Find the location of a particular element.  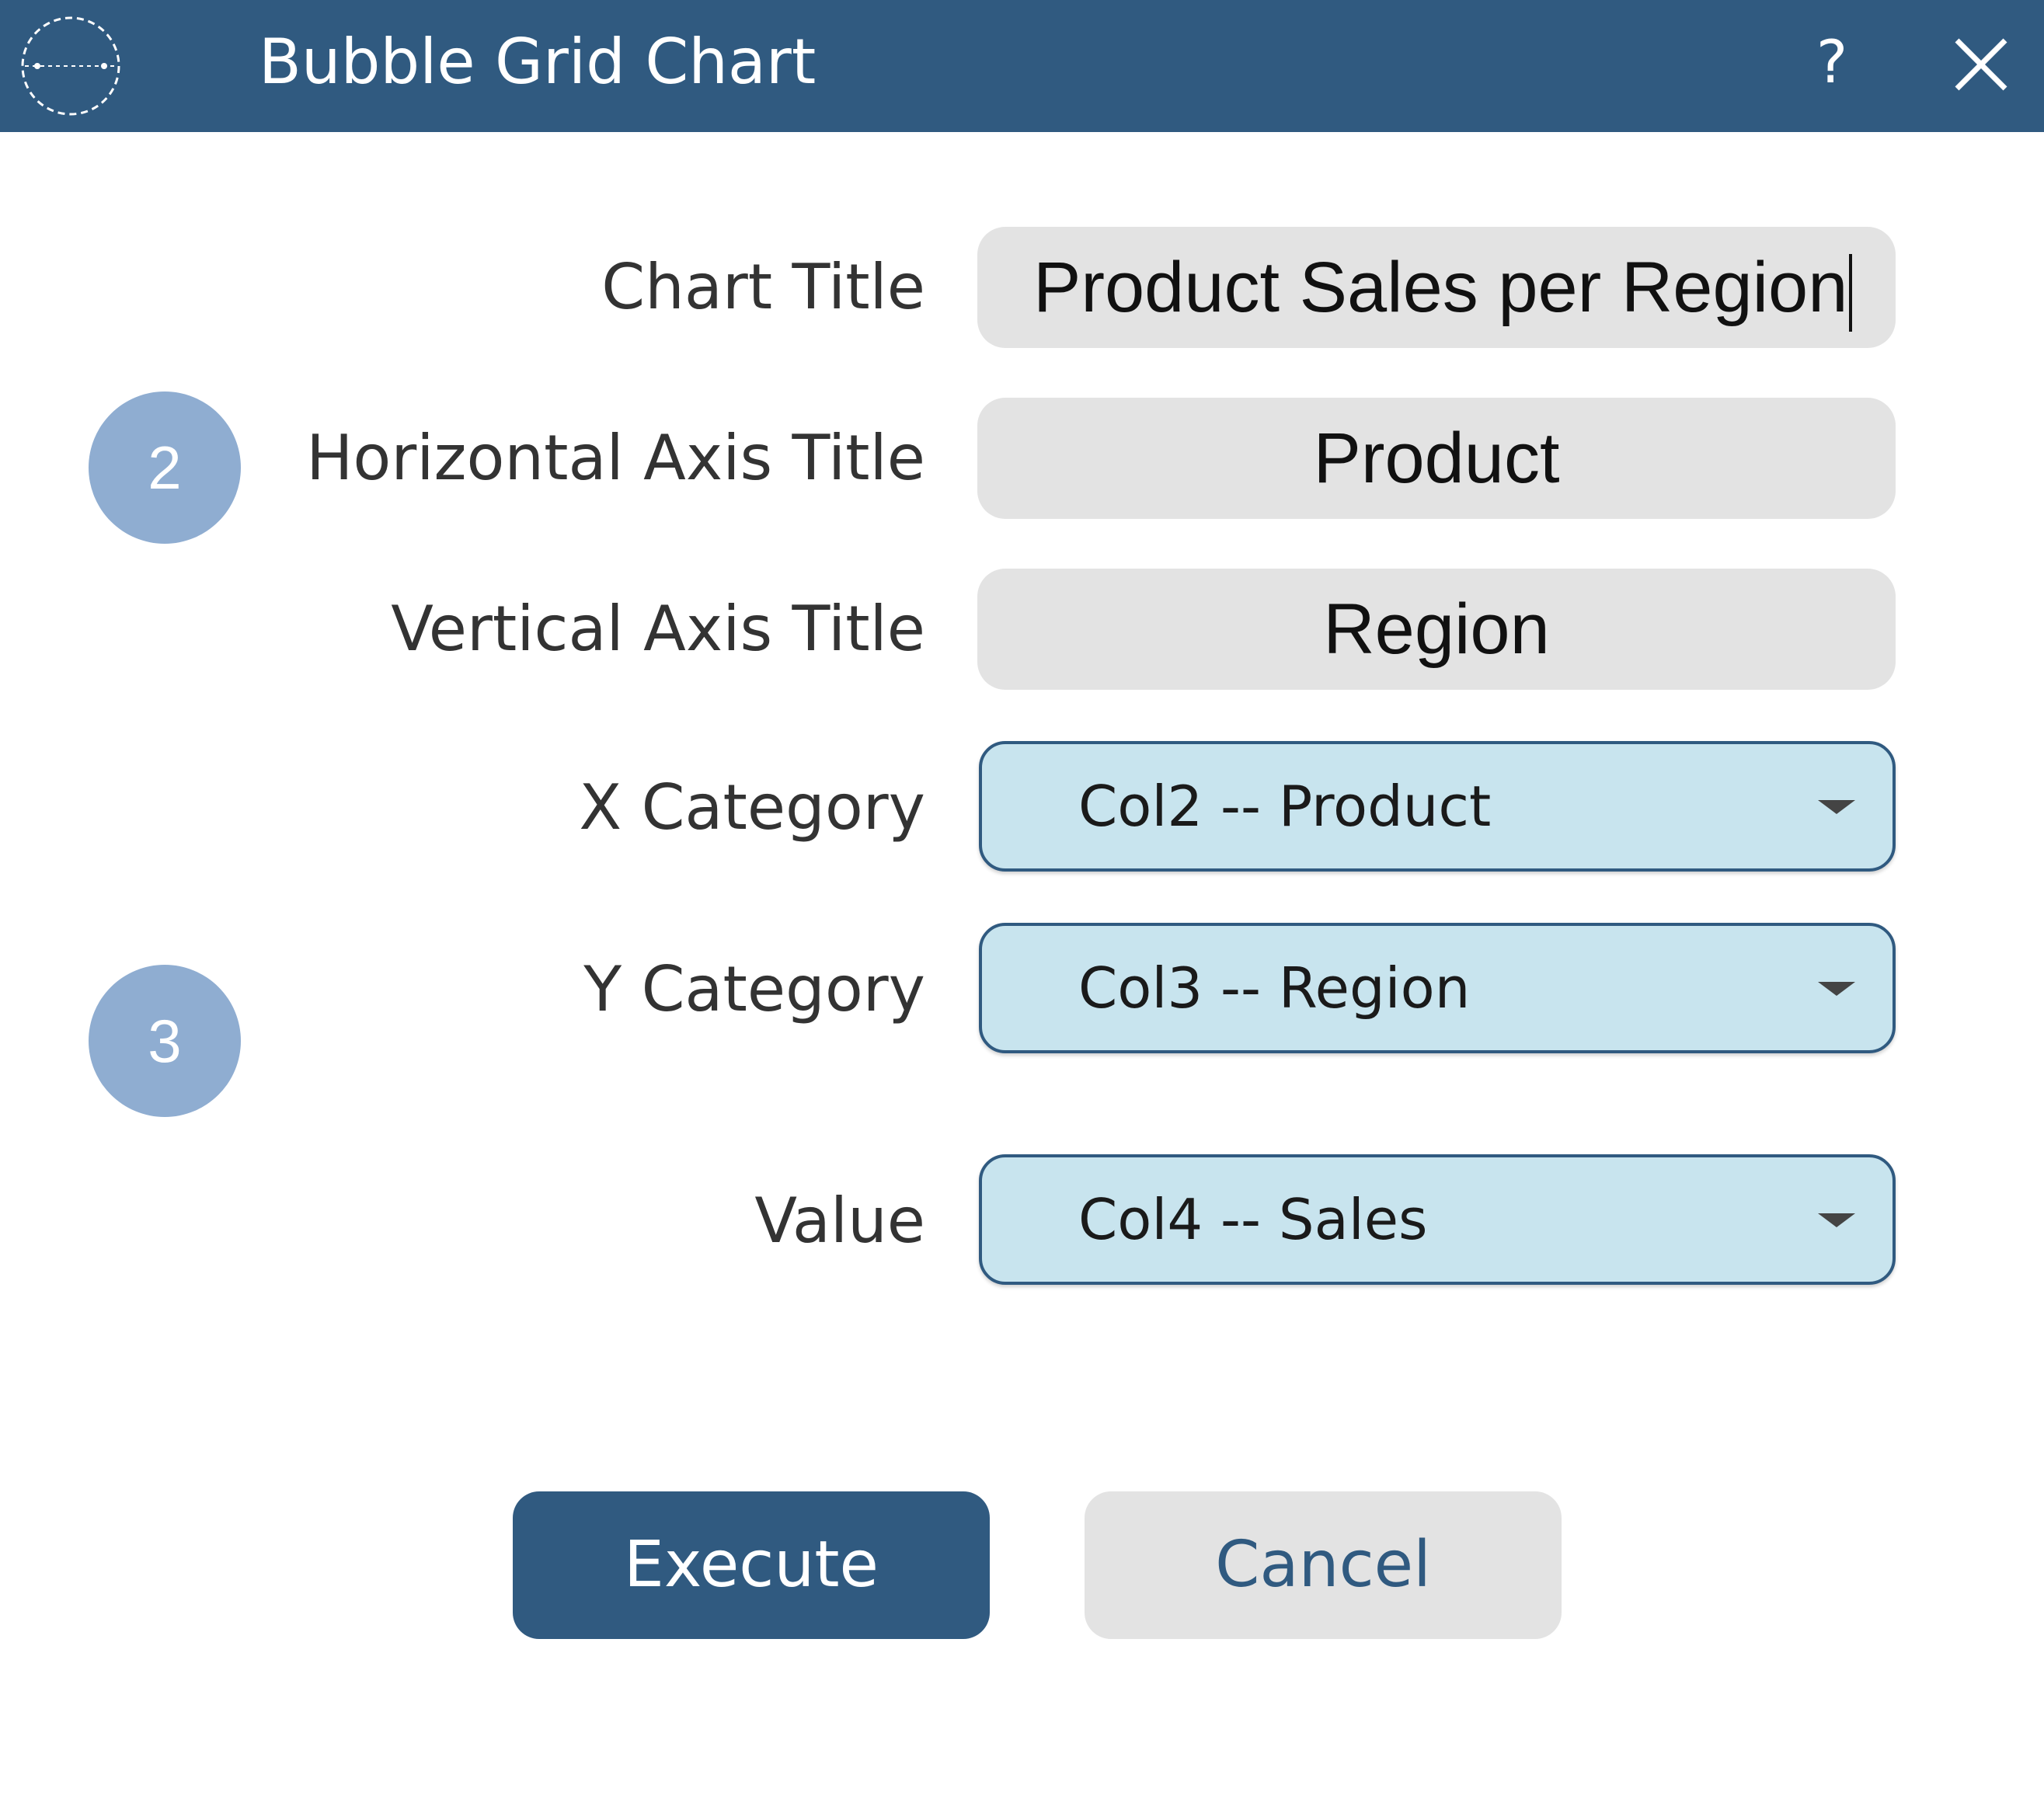

chart-title-label: Chart Title is located at coordinates (763, 287).